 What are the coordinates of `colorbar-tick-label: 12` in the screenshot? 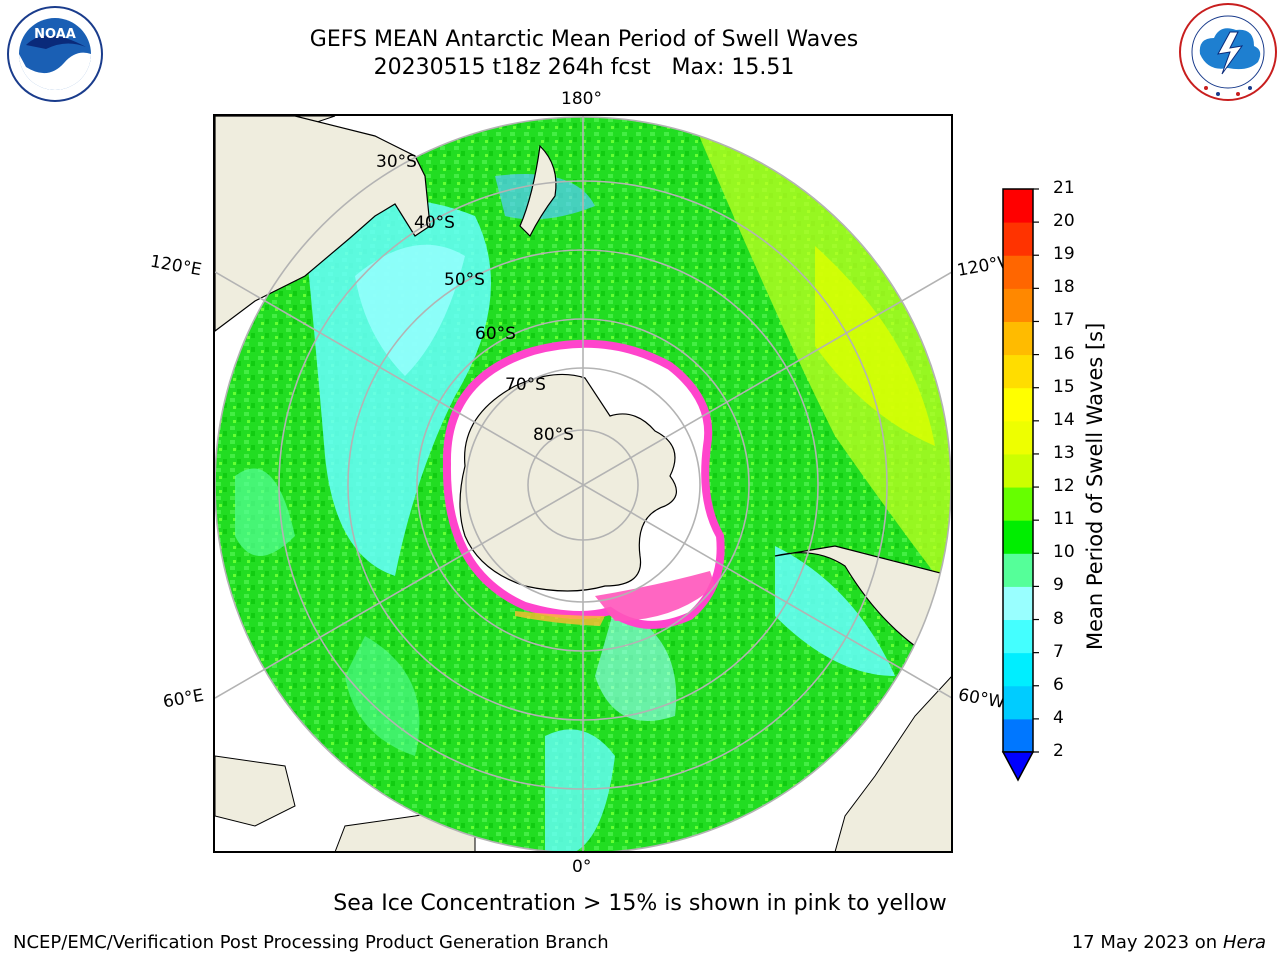 It's located at (1064, 486).